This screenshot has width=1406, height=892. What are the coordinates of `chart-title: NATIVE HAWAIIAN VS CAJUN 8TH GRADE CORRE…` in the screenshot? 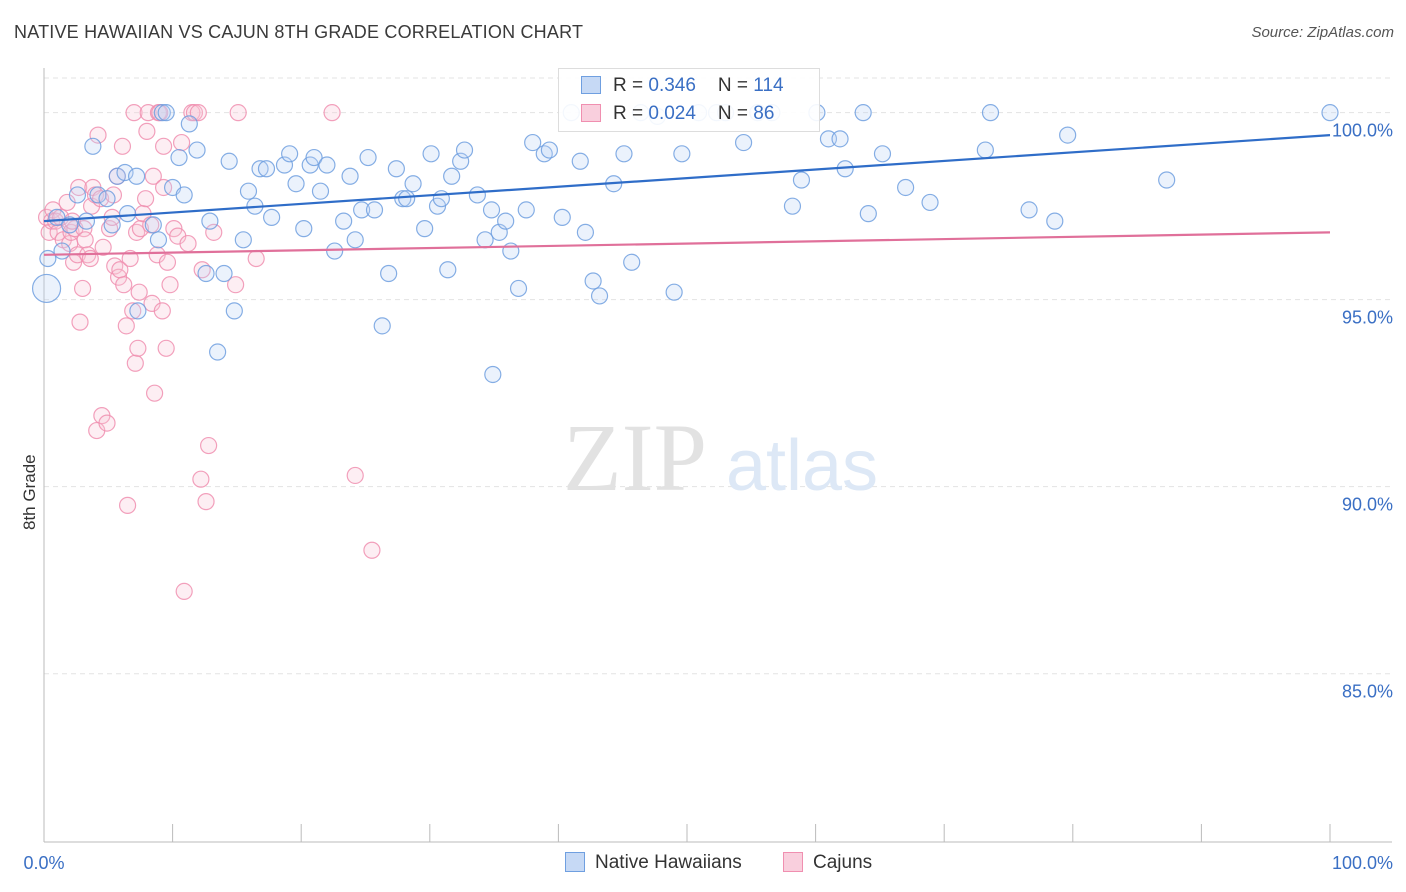 It's located at (299, 32).